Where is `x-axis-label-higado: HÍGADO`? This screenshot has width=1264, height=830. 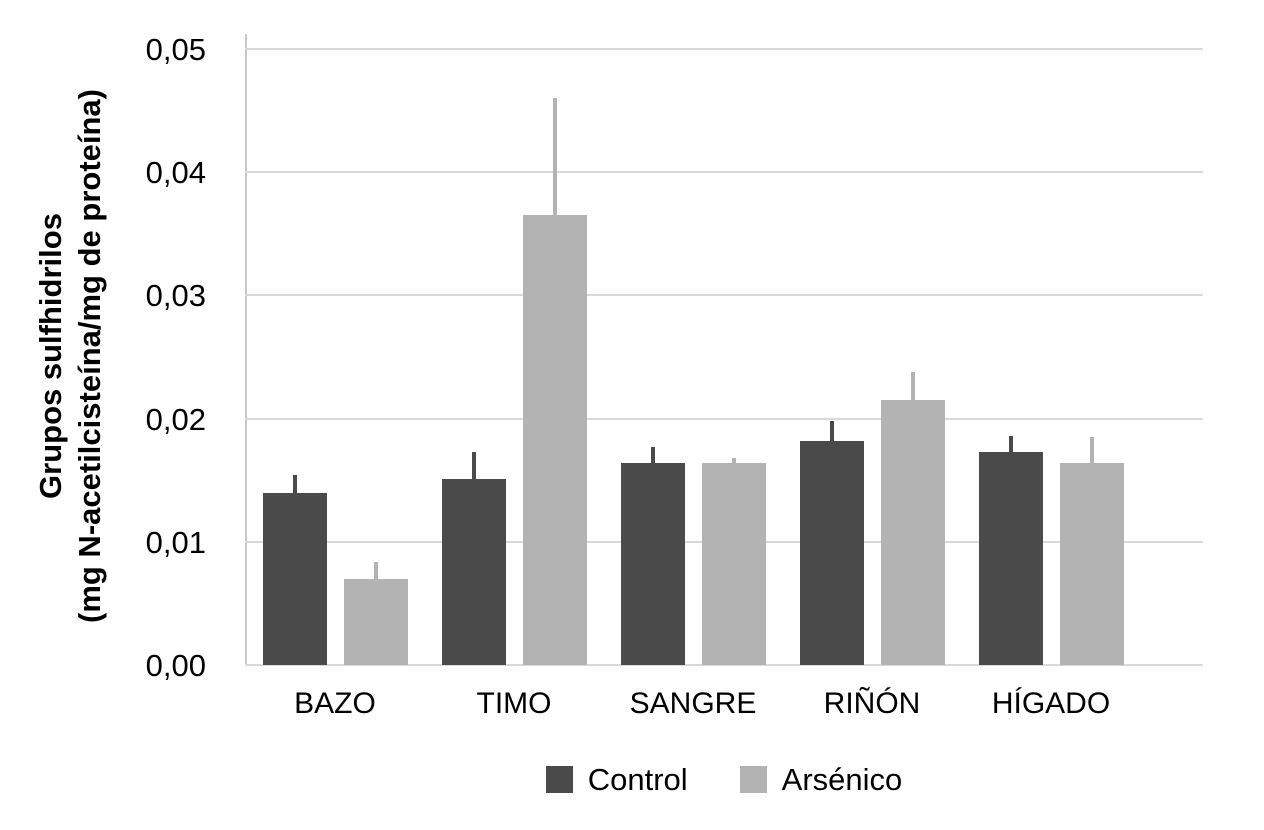
x-axis-label-higado: HÍGADO is located at coordinates (1051, 703).